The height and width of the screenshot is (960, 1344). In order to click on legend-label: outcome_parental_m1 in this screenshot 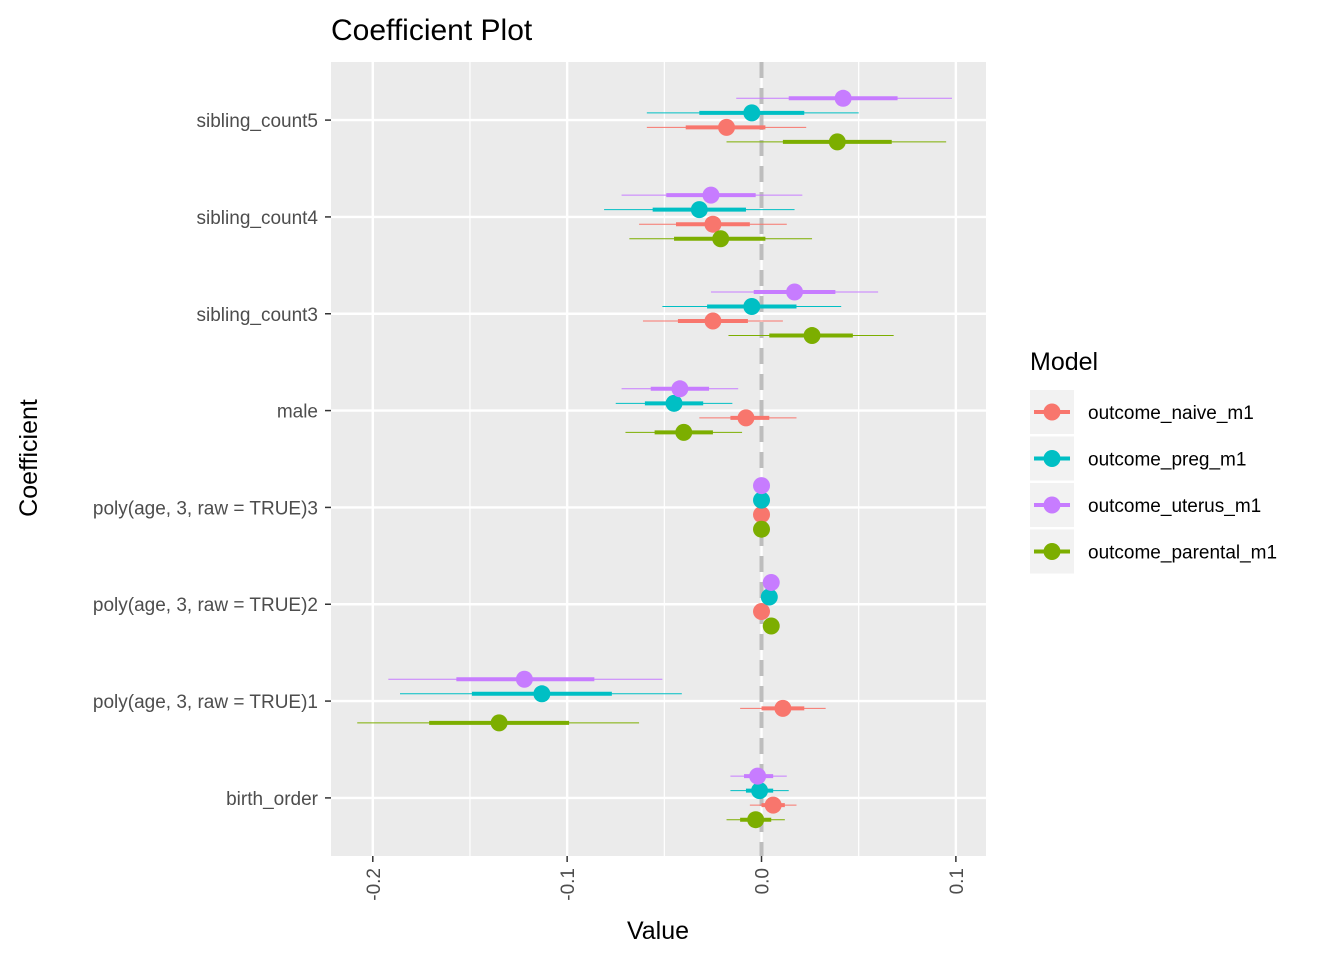, I will do `click(1182, 553)`.